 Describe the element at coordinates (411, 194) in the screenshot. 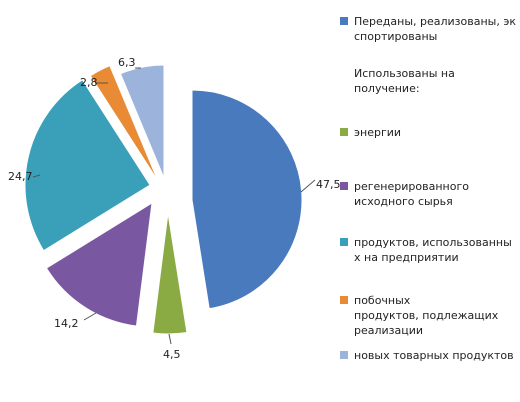

I see `legend-label-2: регенерированного исходного сырья` at that location.